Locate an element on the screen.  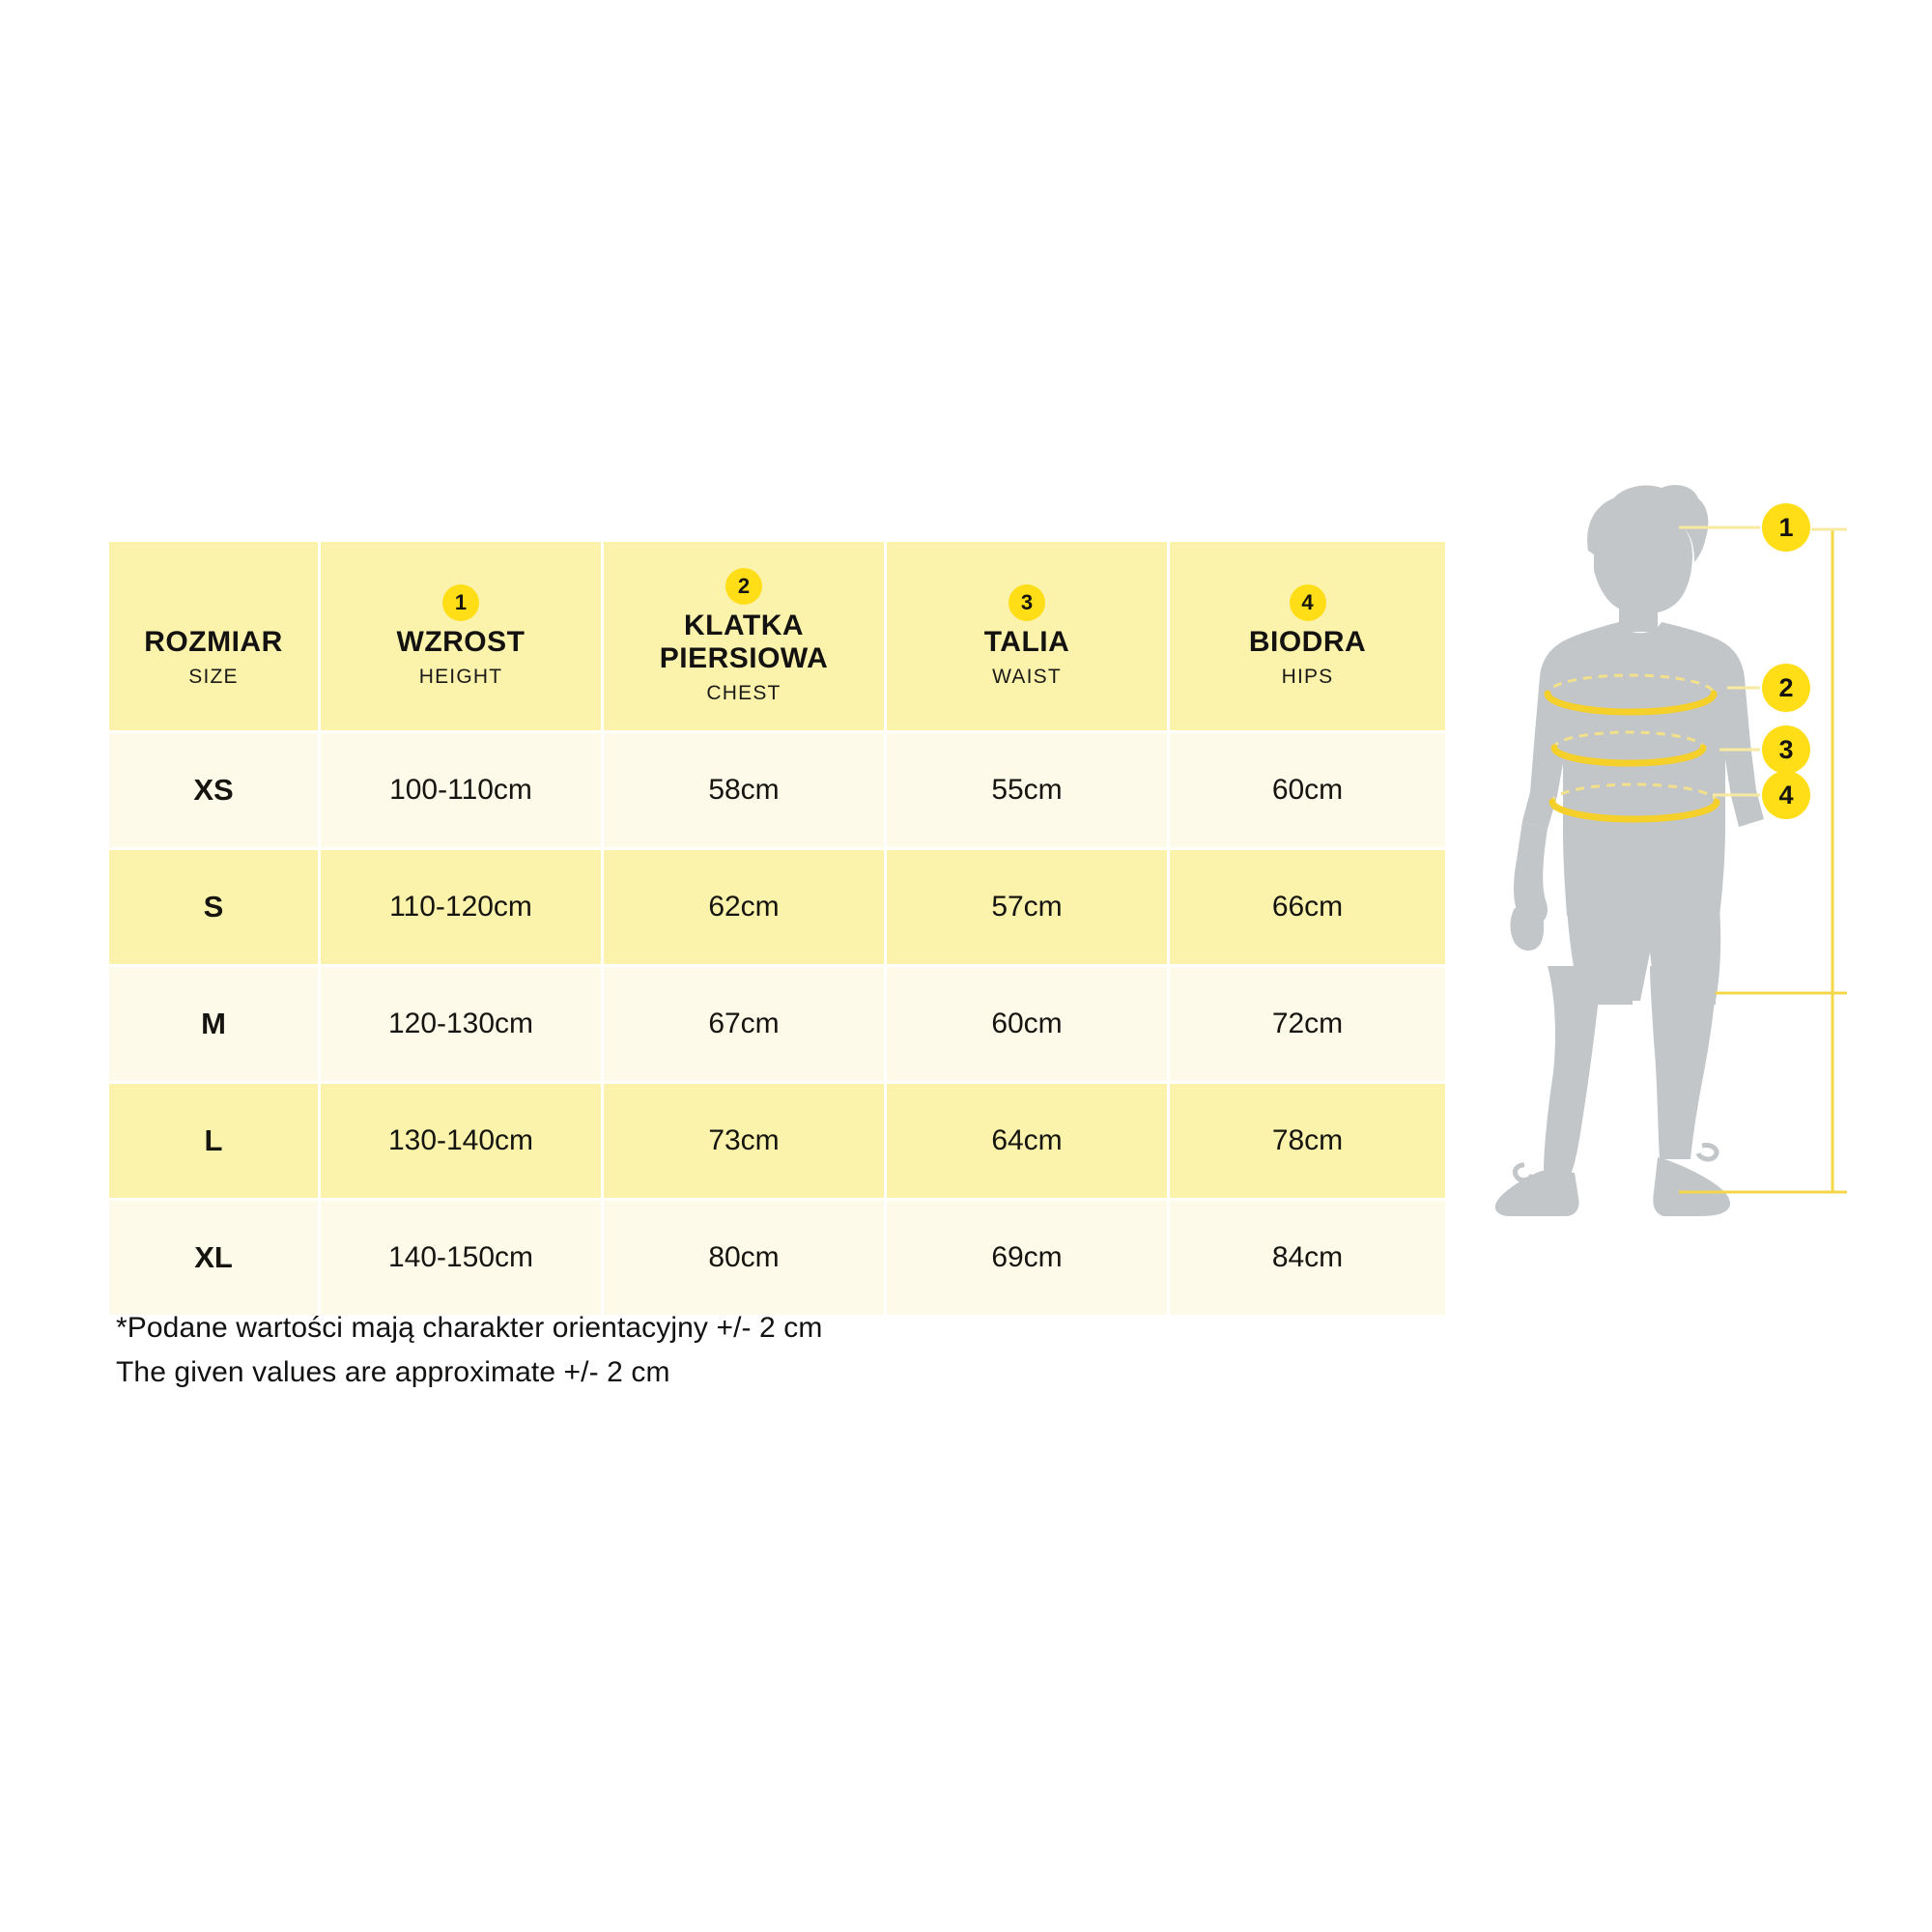
cell-size: XS is located at coordinates (213, 790).